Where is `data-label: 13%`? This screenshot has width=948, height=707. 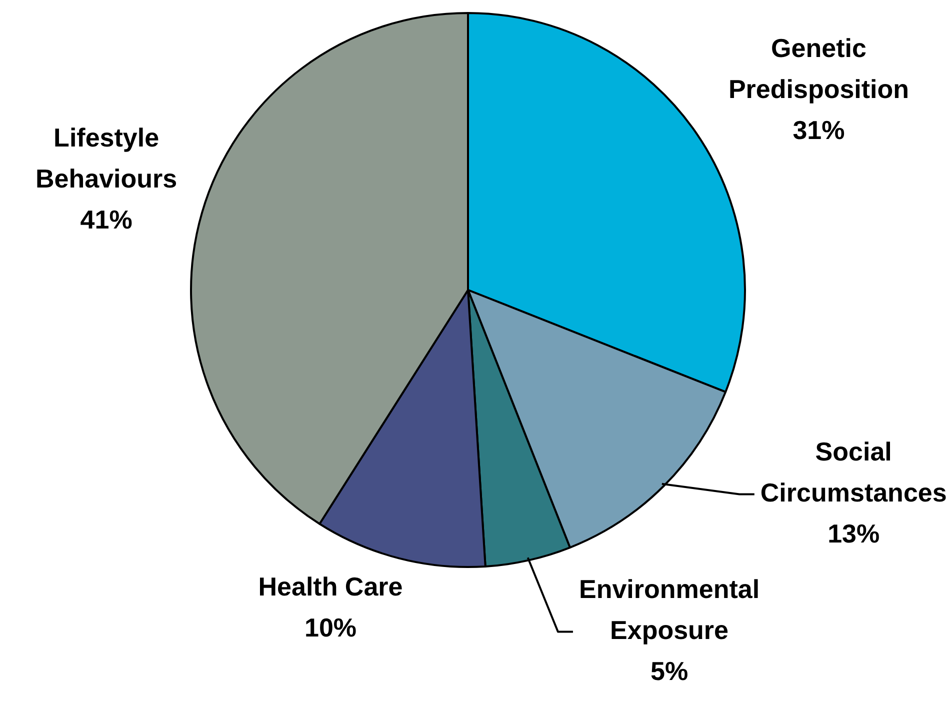 data-label: 13% is located at coordinates (854, 533).